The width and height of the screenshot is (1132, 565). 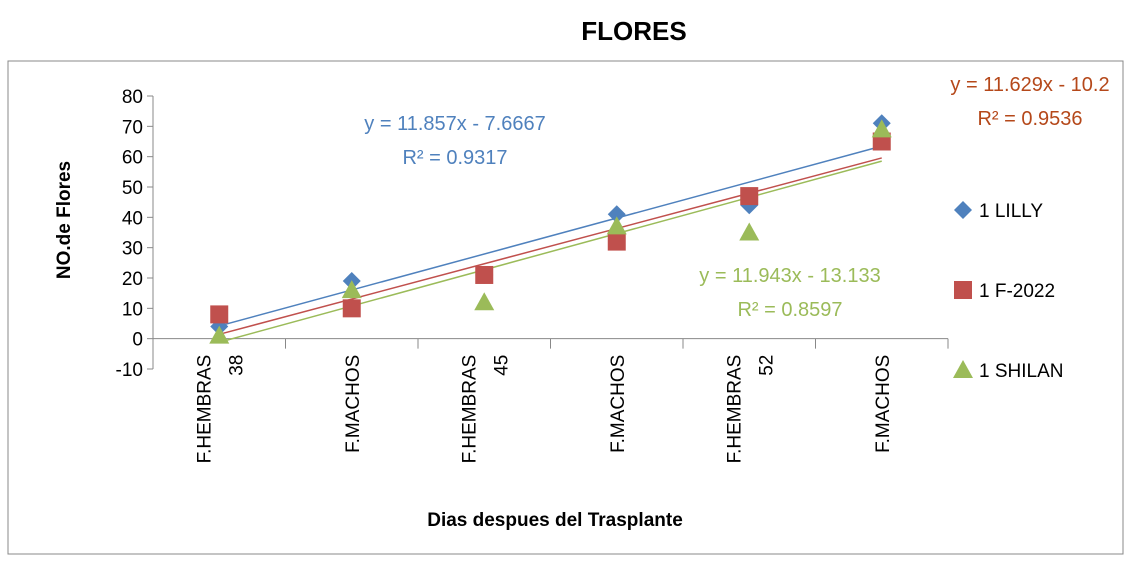 What do you see at coordinates (789, 276) in the screenshot?
I see `trendline-equation: y = 11.943x - 13.133` at bounding box center [789, 276].